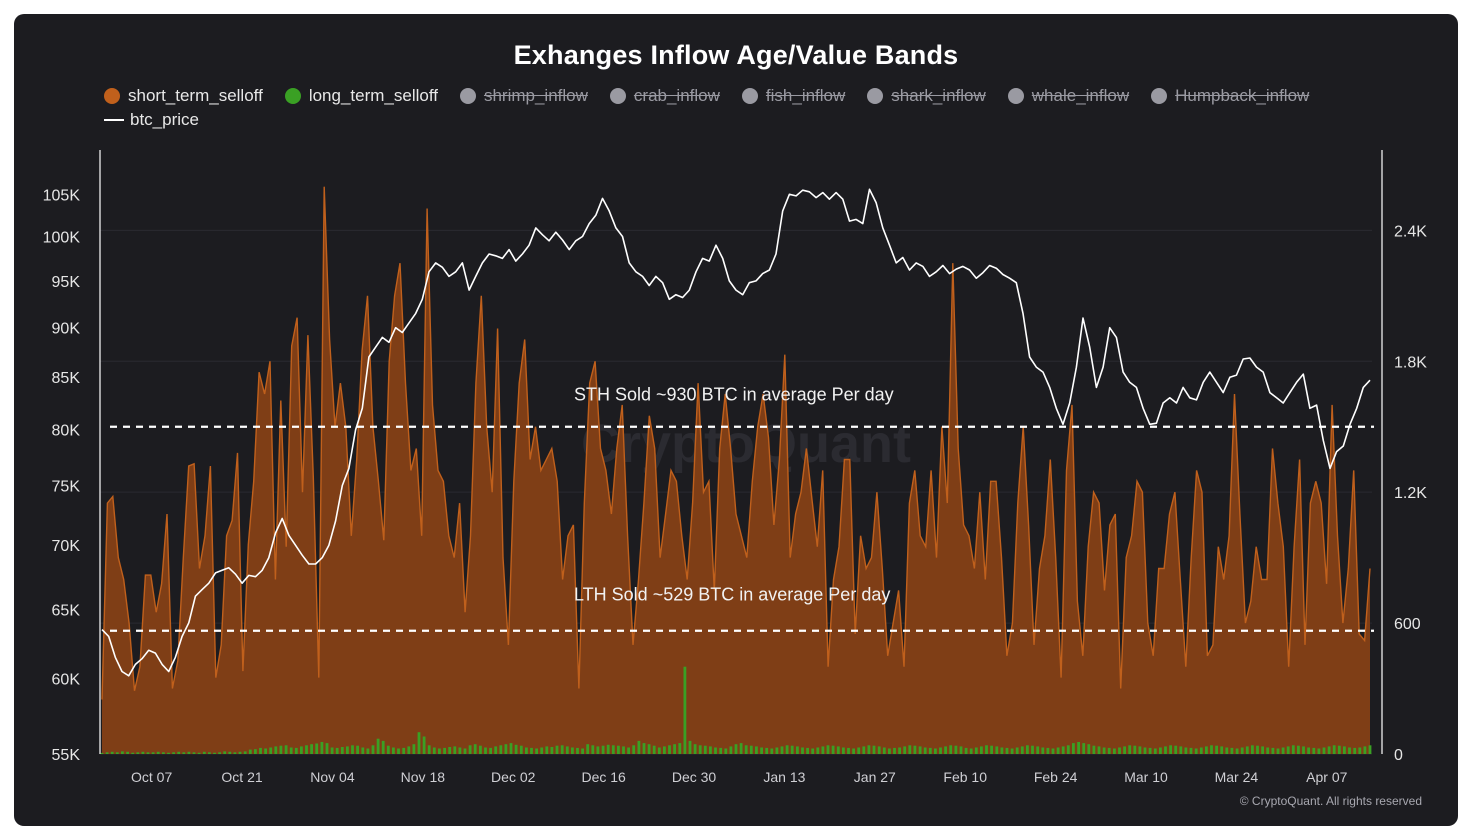  I want to click on right-tick-label: 0, so click(1398, 755).